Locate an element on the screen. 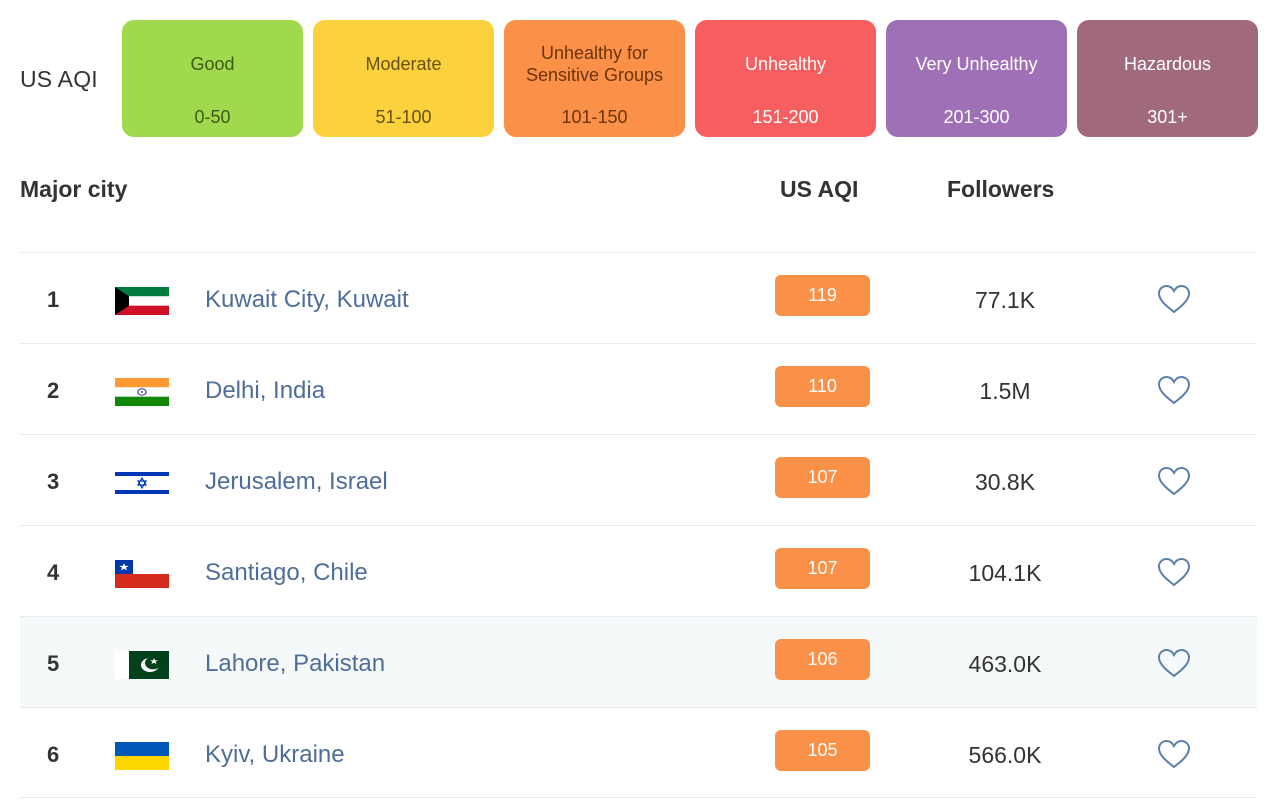 The width and height of the screenshot is (1280, 808). ukraine-flag-icon is located at coordinates (142, 756).